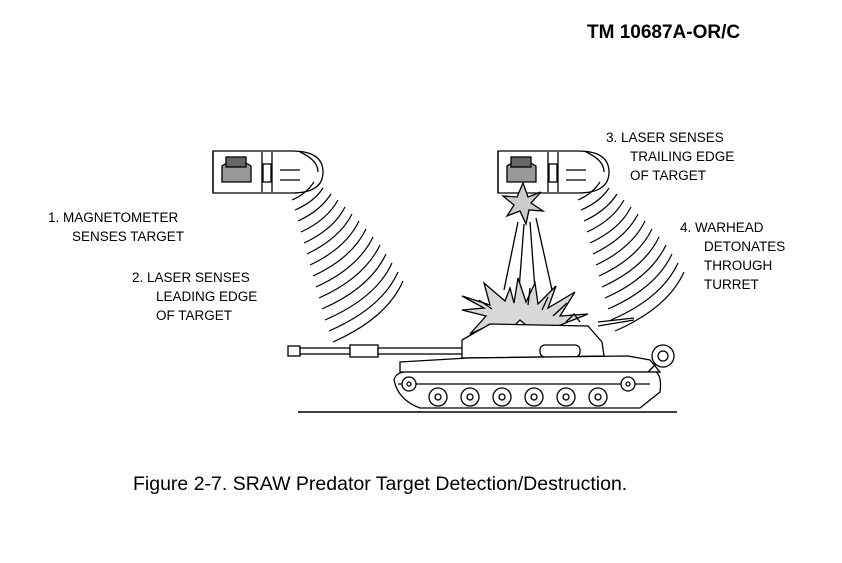 Image resolution: width=842 pixels, height=563 pixels. Describe the element at coordinates (553, 172) in the screenshot. I see `missile-right-icon` at that location.